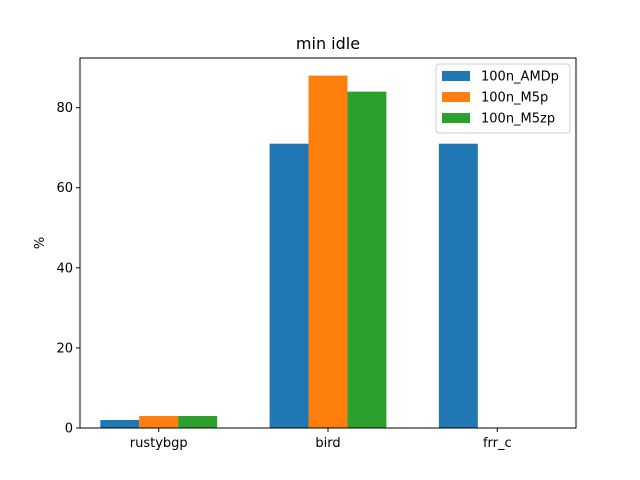 The height and width of the screenshot is (480, 640). Describe the element at coordinates (518, 119) in the screenshot. I see `legend-label-100n_M5zp: 100n_M5zp` at that location.